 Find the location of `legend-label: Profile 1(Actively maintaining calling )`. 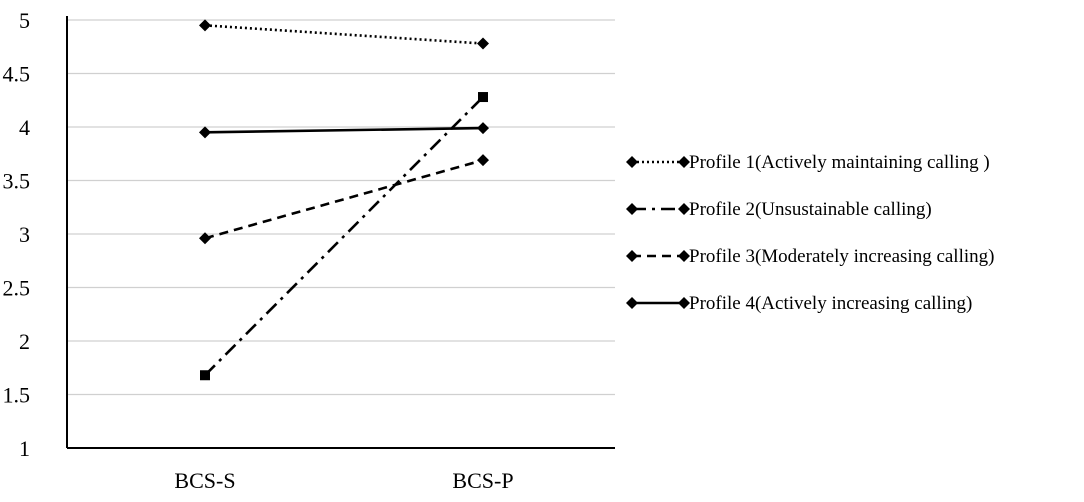

legend-label: Profile 1(Actively maintaining calling ) is located at coordinates (839, 162).